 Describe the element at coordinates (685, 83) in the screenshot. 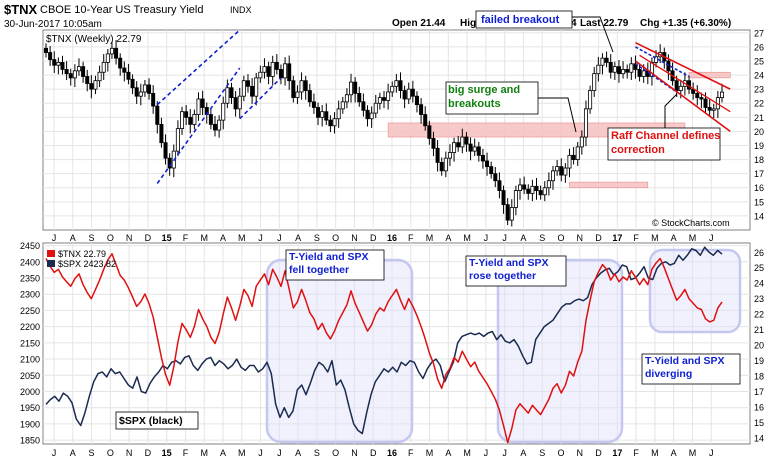

I see `raff-channel-mid` at that location.